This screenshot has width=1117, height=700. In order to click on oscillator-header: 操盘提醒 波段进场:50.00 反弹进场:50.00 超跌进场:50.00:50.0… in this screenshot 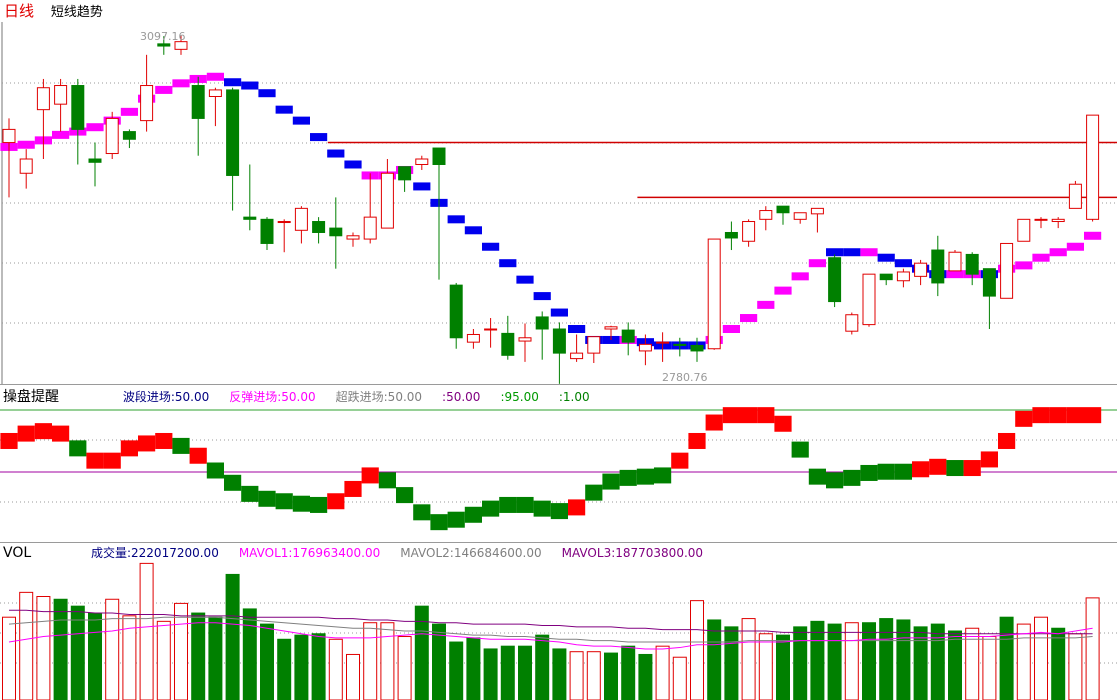, I will do `click(310, 397)`.